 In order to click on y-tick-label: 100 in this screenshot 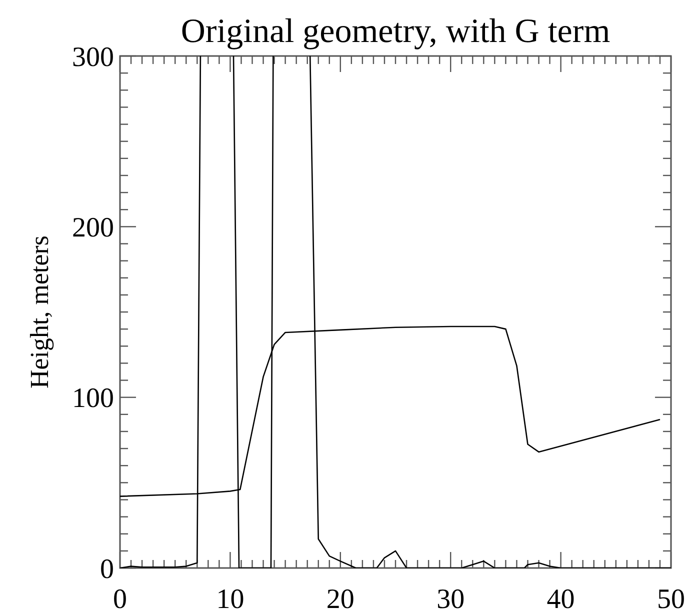, I will do `click(93, 398)`.